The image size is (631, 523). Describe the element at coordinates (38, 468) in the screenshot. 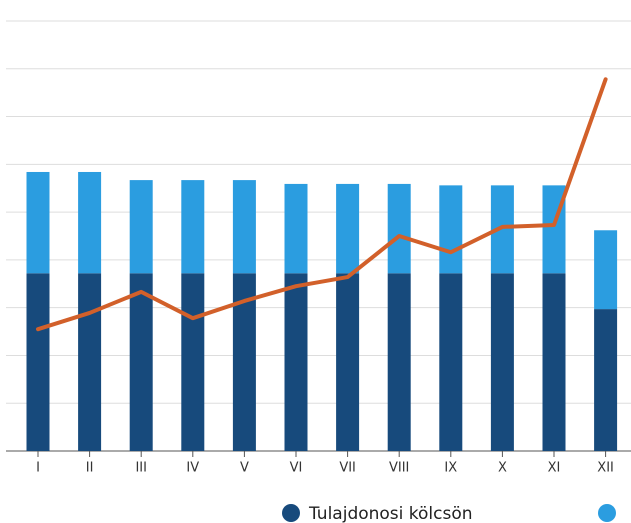

I see `x-tick-label: I` at that location.